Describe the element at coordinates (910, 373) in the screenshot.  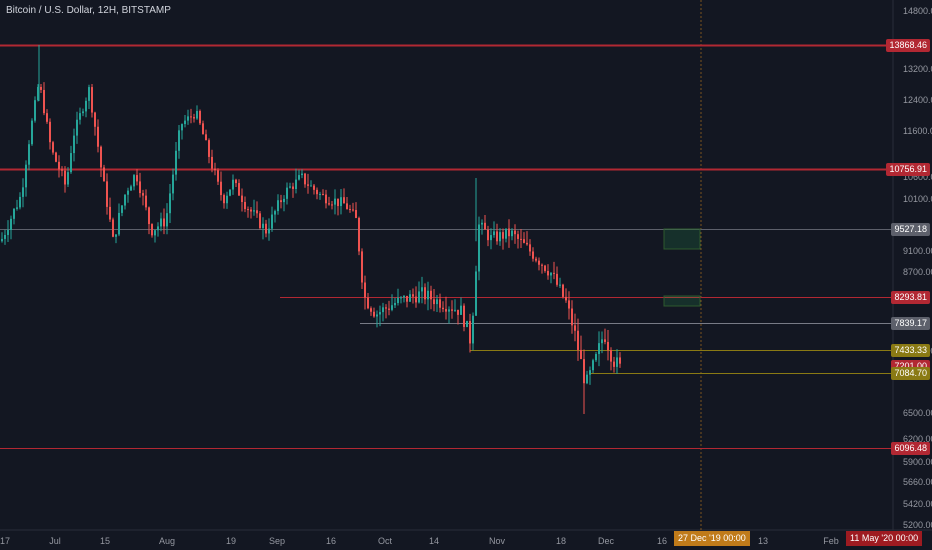
I see `price-tag-level: 7084.70` at that location.